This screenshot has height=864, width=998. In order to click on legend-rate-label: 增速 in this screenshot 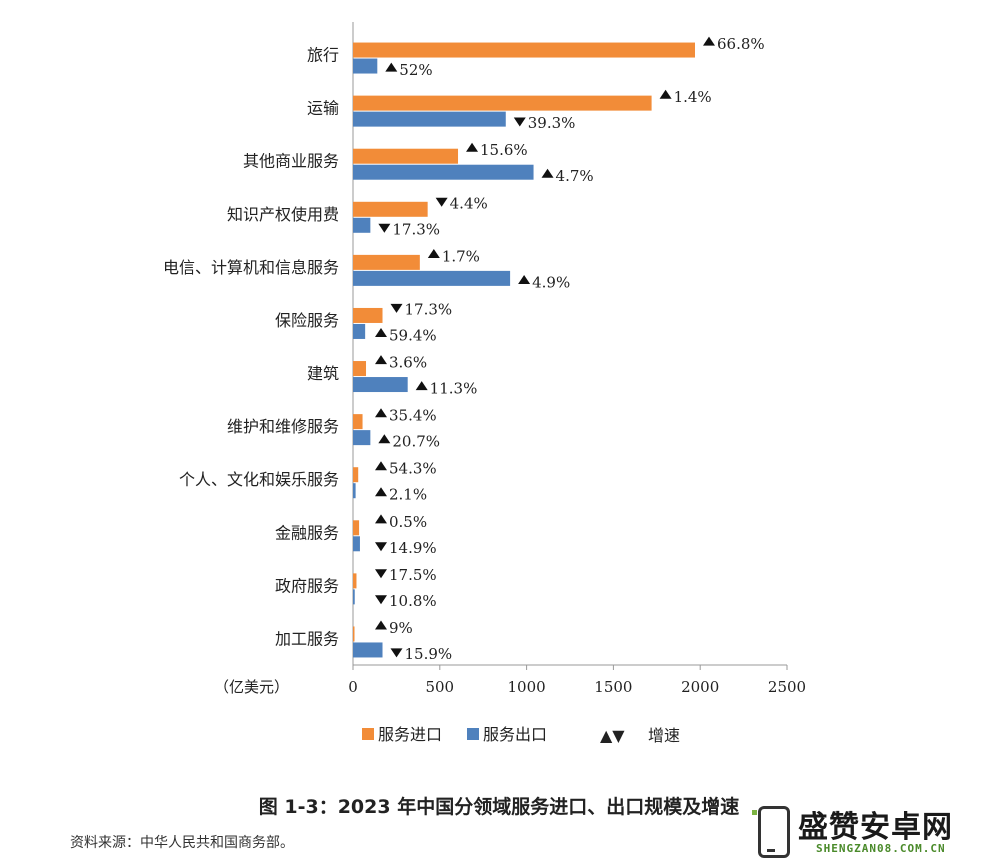, I will do `click(664, 735)`.